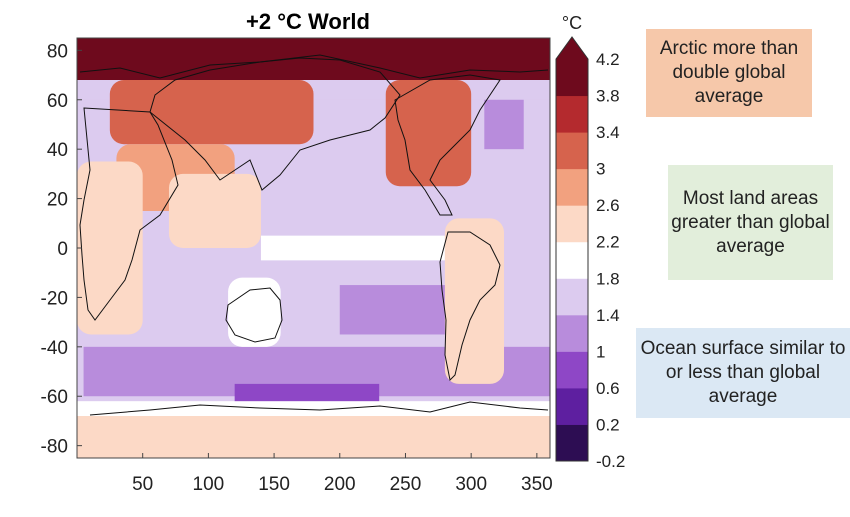 The width and height of the screenshot is (850, 517). Describe the element at coordinates (314, 66) in the screenshot. I see `coastline-arctic-rim` at that location.